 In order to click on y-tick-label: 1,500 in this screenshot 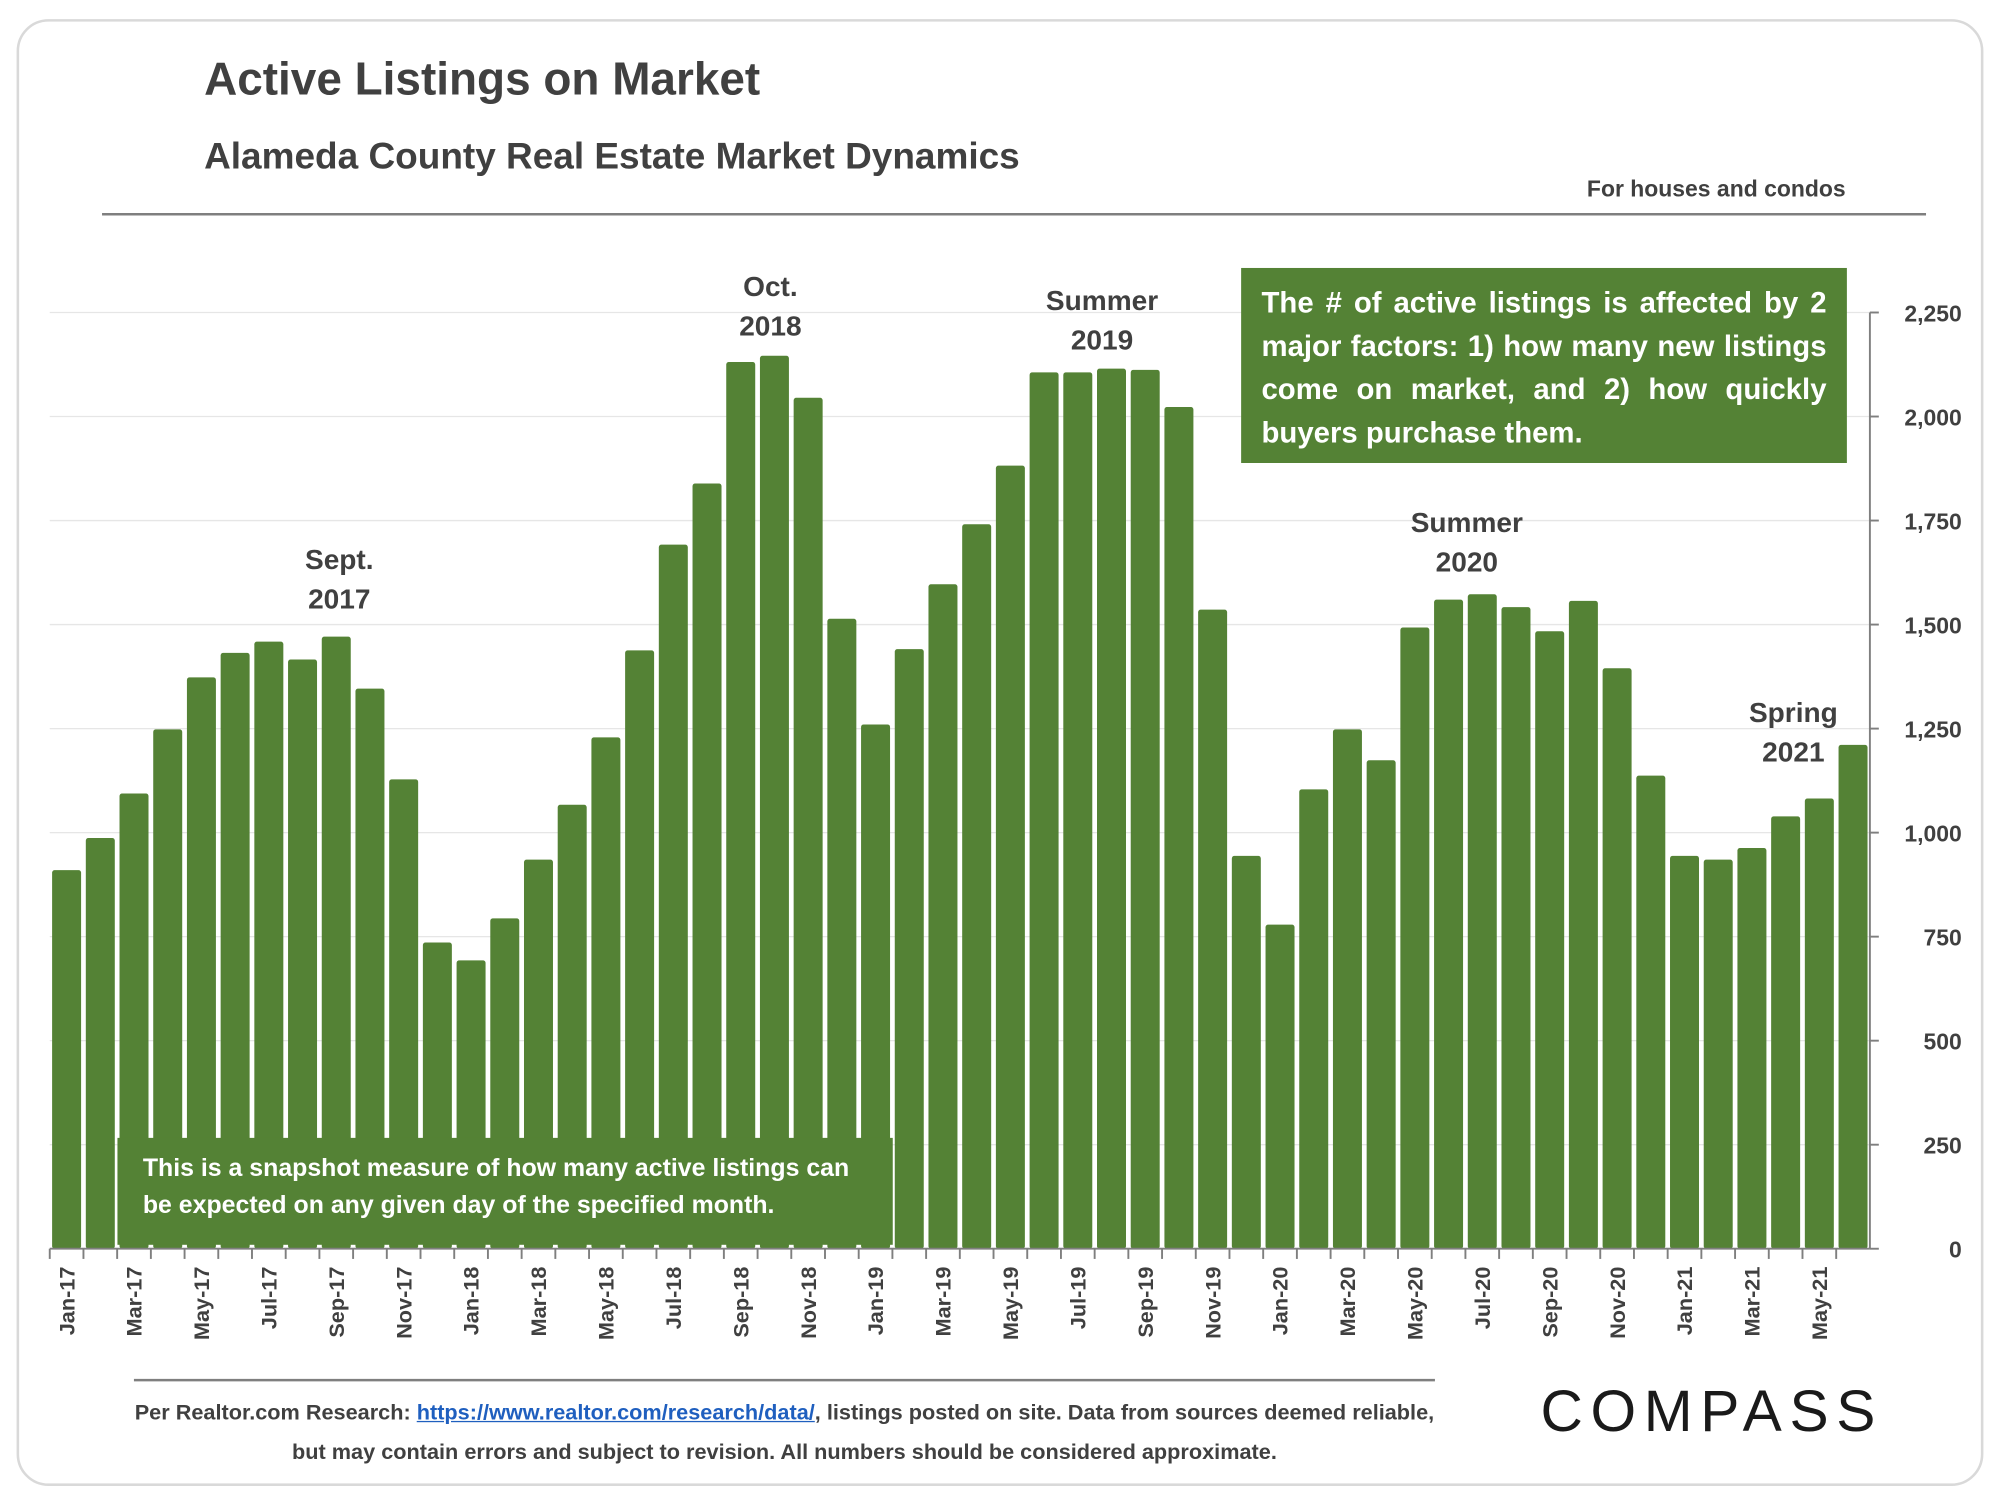, I will do `click(1932, 626)`.